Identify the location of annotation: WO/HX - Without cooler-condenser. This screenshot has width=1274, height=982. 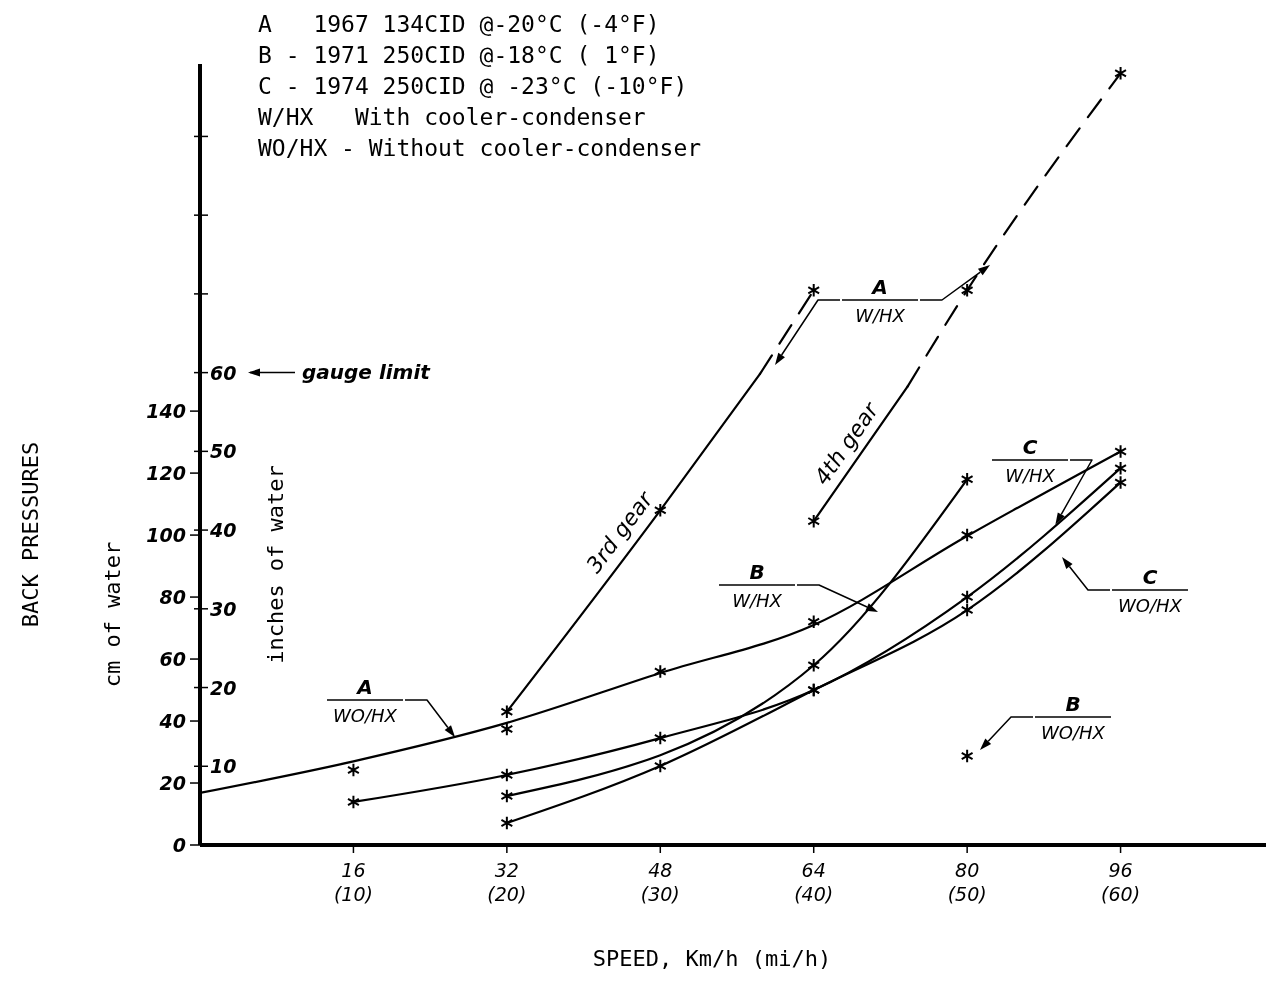
(480, 148).